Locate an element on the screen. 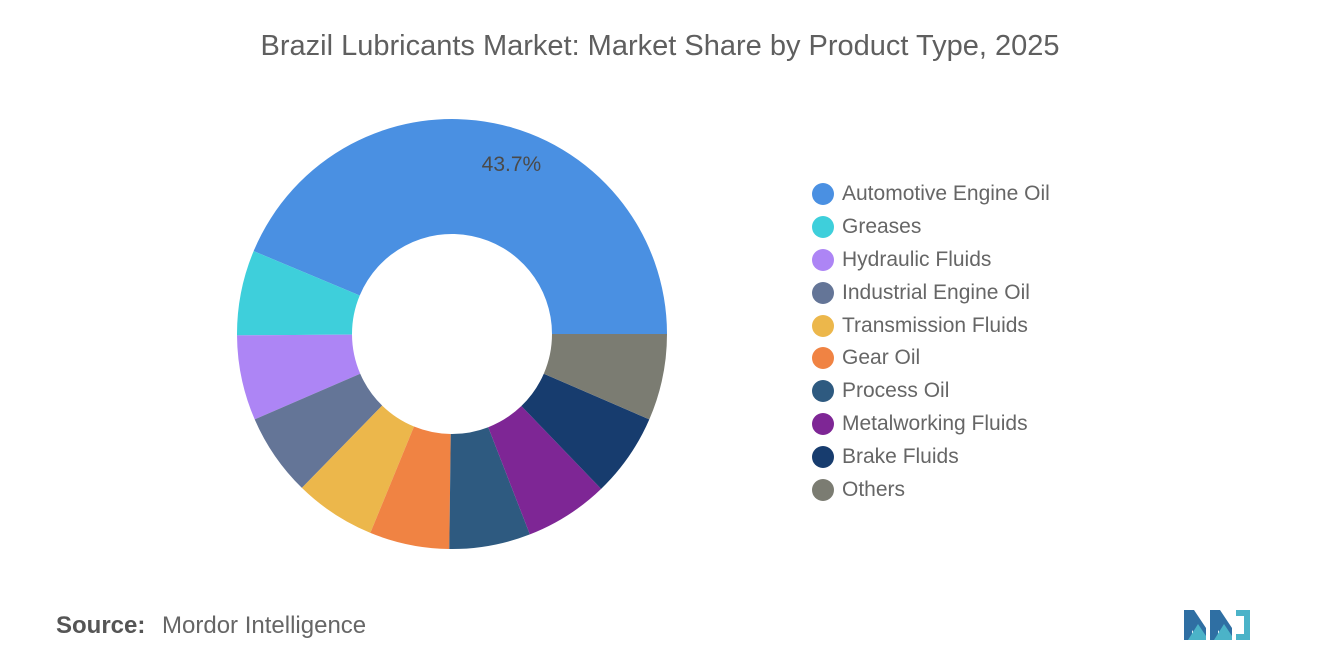 The width and height of the screenshot is (1320, 665). legend-label: Gear Oil is located at coordinates (881, 358).